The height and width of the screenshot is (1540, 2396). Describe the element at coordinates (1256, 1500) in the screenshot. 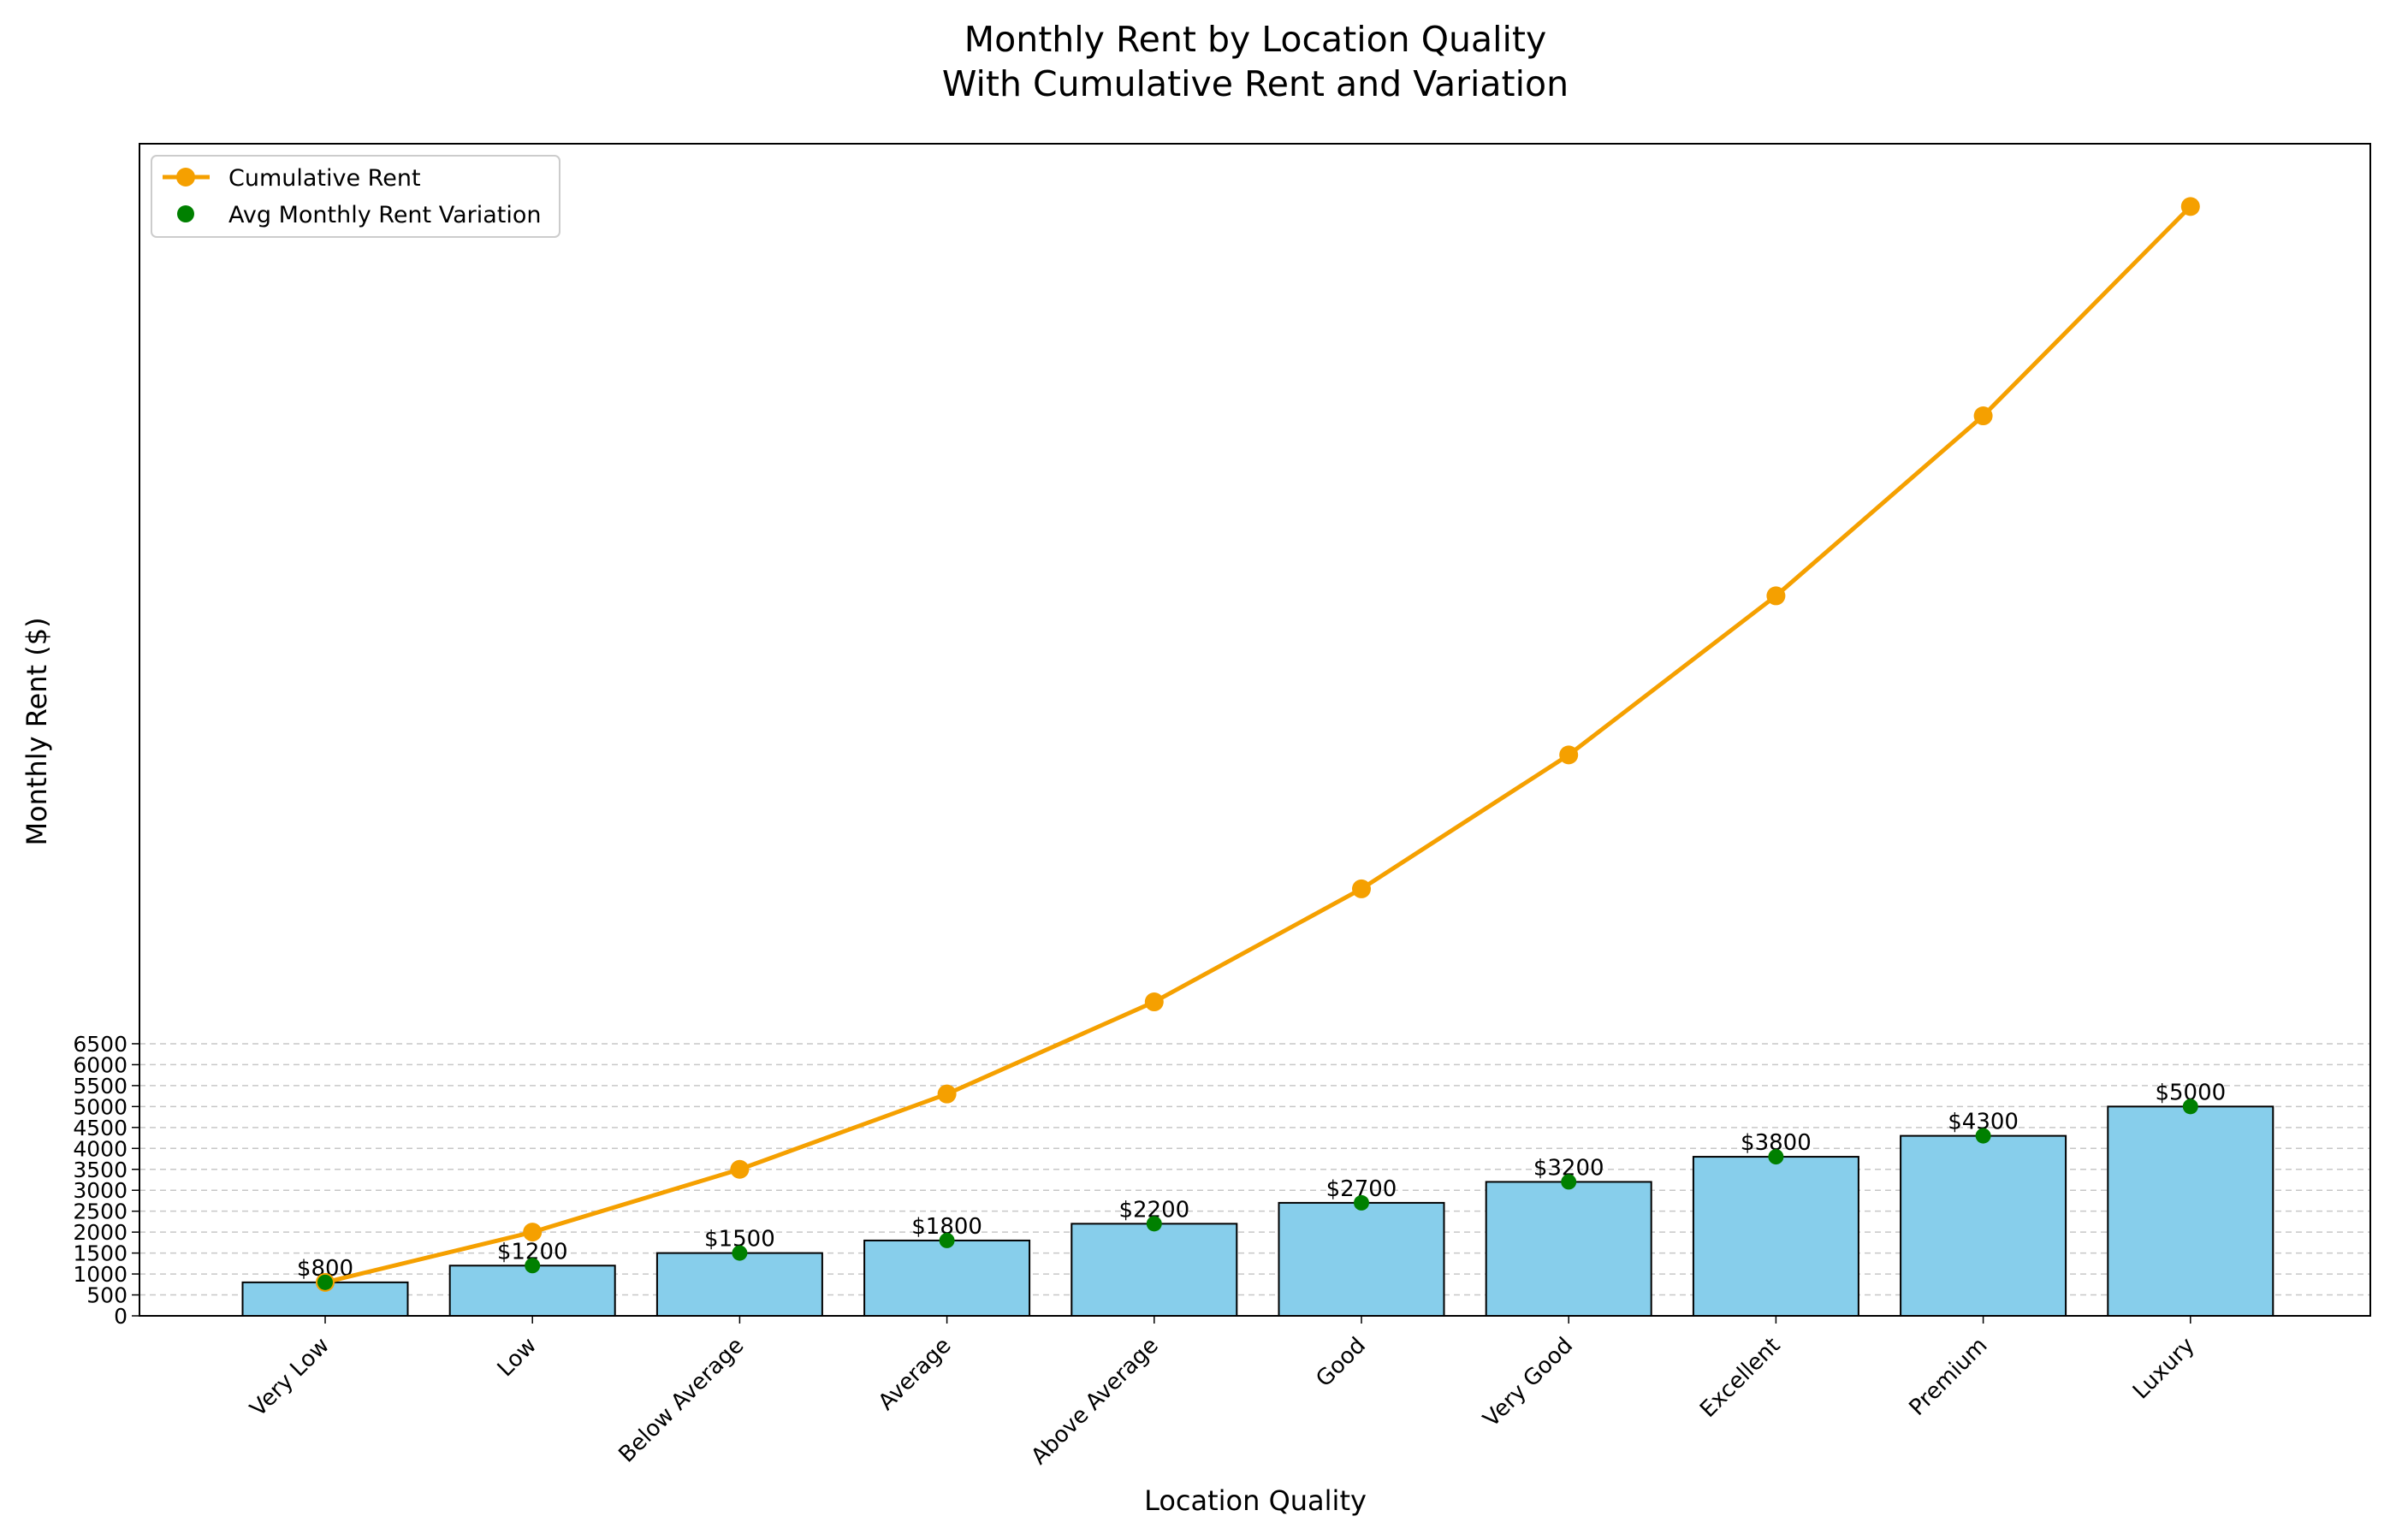

I see `x-axis-label: Location Quality` at that location.